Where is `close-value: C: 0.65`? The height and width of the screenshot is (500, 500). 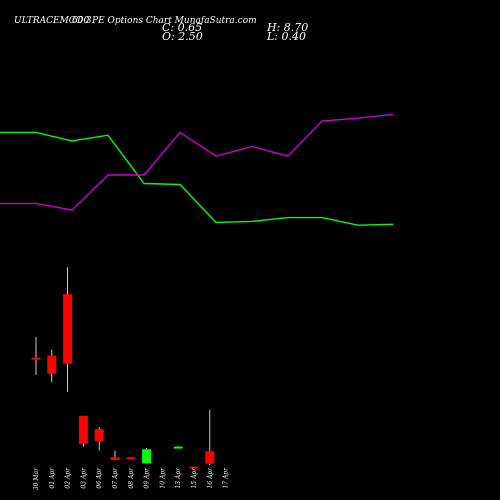
close-value: C: 0.65 is located at coordinates (182, 27).